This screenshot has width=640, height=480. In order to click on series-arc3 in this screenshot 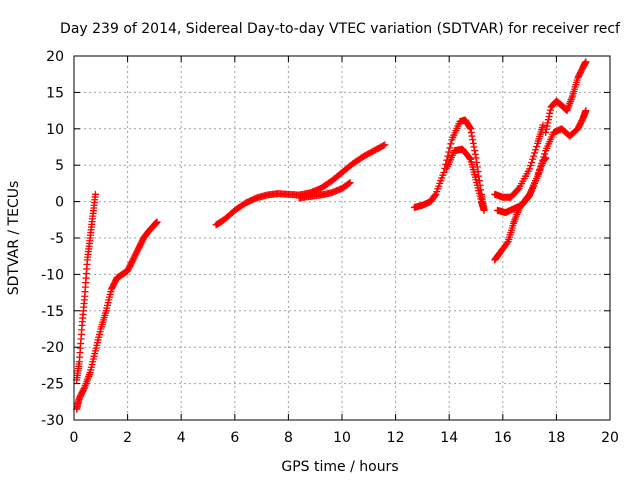, I will do `click(300, 185)`.